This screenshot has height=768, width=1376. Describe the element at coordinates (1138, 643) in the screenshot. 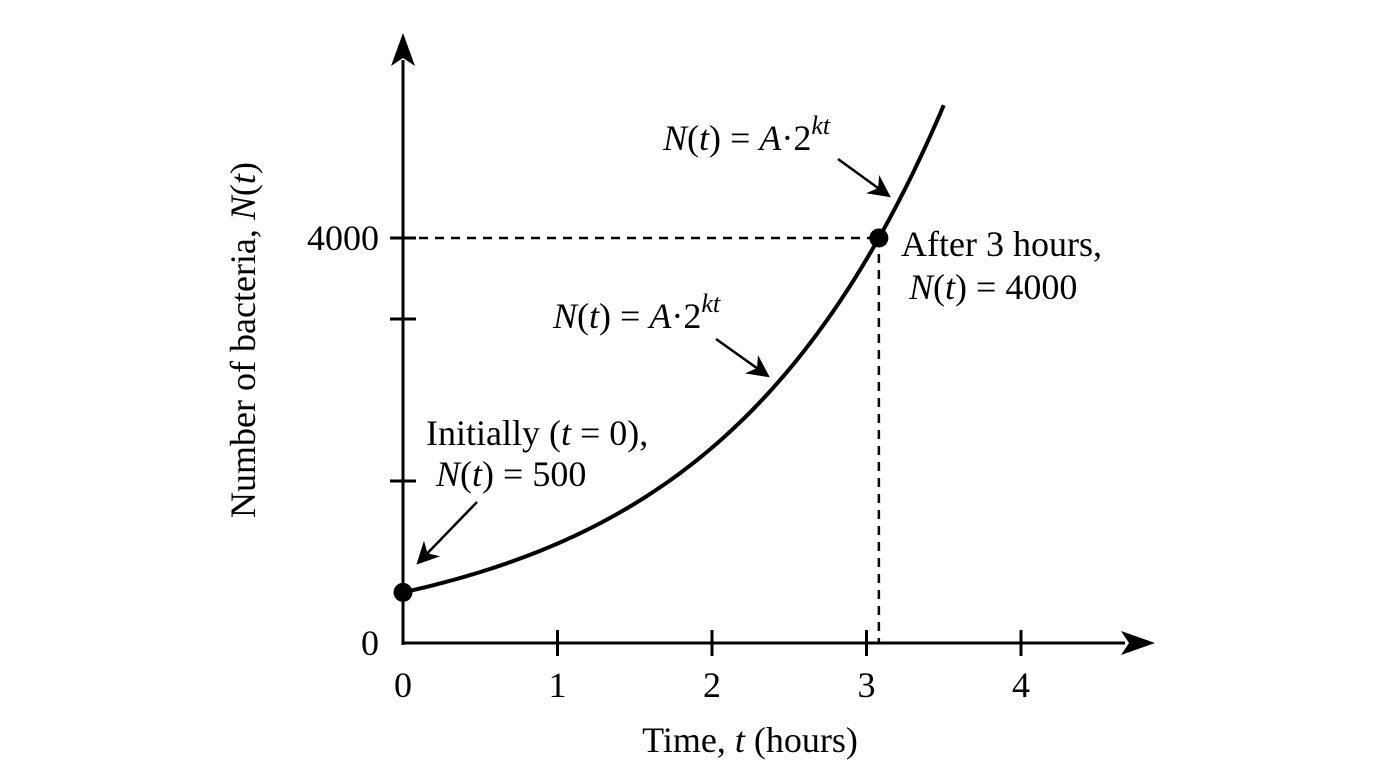

I see `x-axis-arrowhead` at that location.